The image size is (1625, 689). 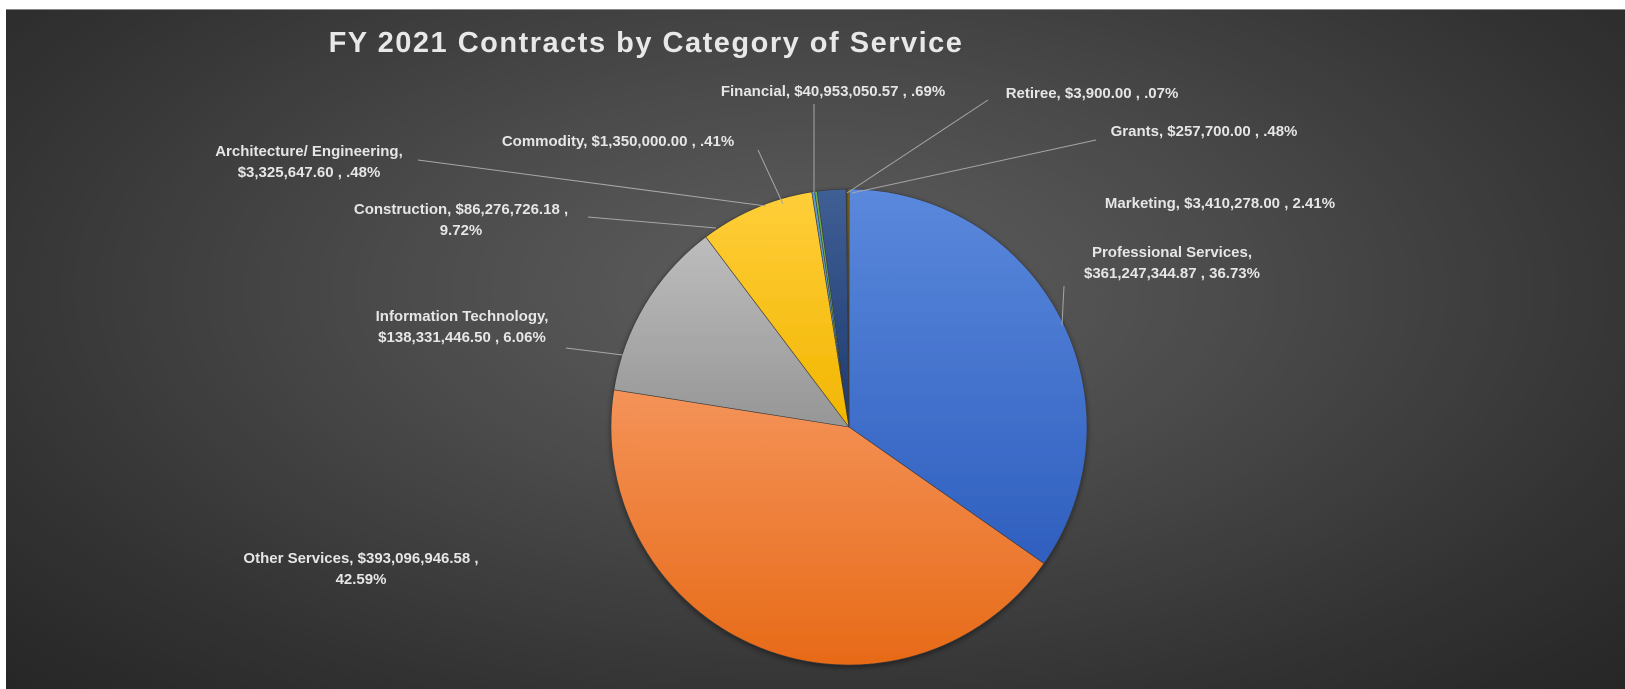 What do you see at coordinates (1063, 305) in the screenshot?
I see `leader-line-professional-services` at bounding box center [1063, 305].